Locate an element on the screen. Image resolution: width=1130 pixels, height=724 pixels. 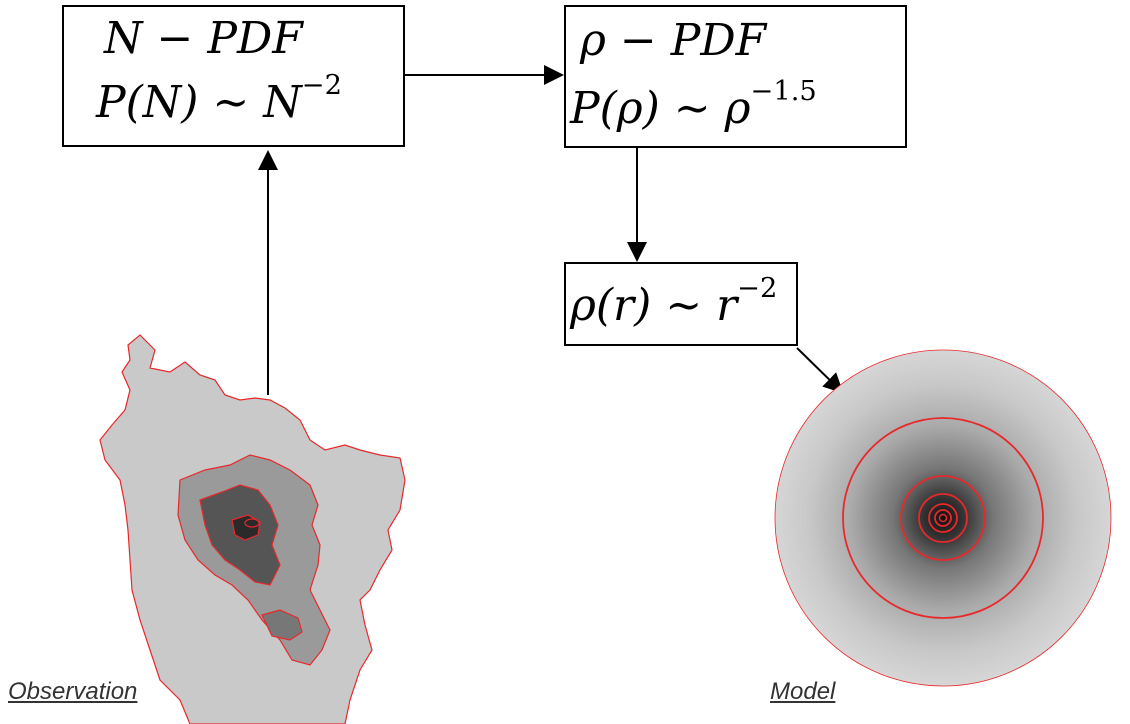
rhopdf-formula-exponent: −1.5 is located at coordinates (783, 91).